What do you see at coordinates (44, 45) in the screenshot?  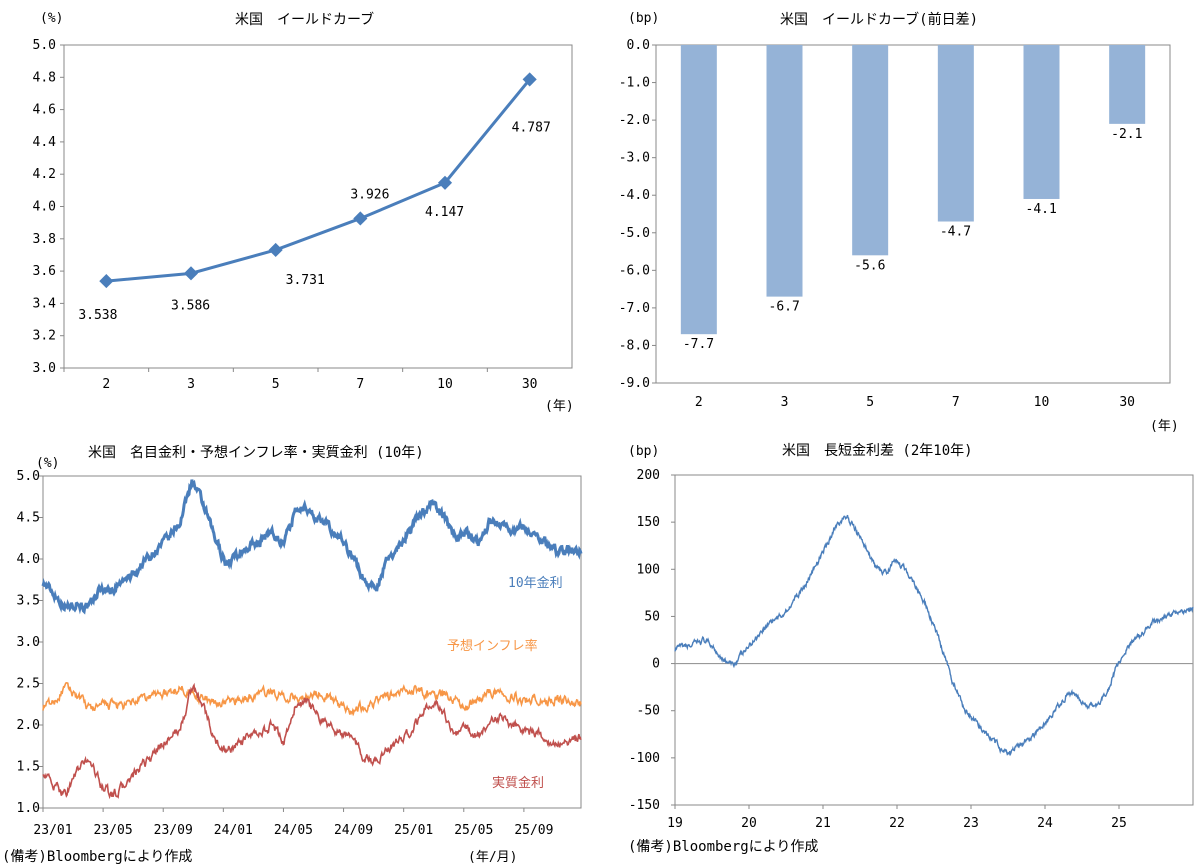 I see `chart1-ytick-label: 5.0` at bounding box center [44, 45].